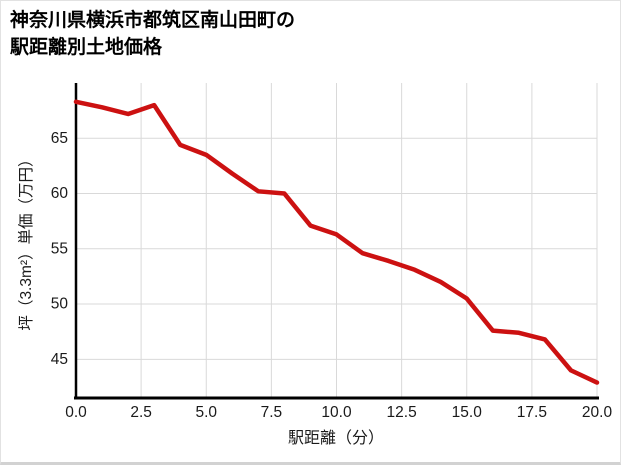 The width and height of the screenshot is (621, 465). What do you see at coordinates (402, 412) in the screenshot?
I see `x-tick-label: 12.5` at bounding box center [402, 412].